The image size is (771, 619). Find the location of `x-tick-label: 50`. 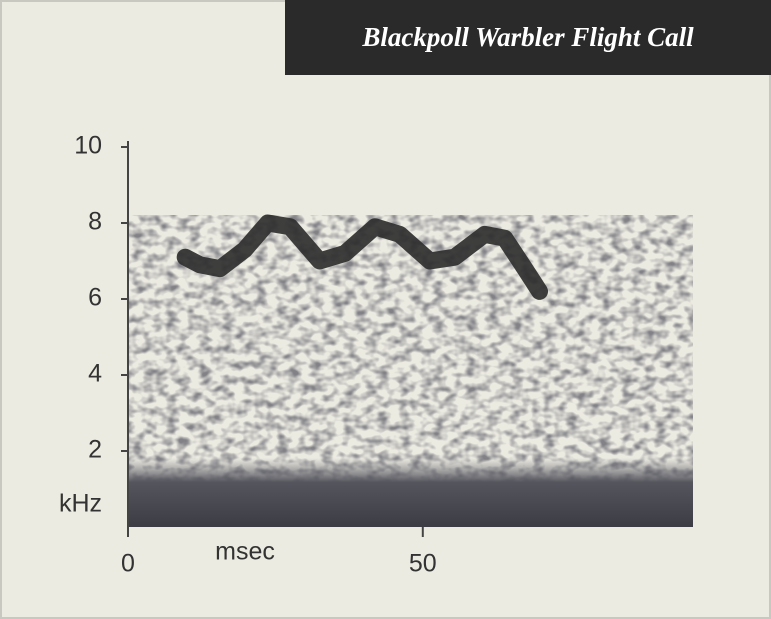

x-tick-label: 50 is located at coordinates (423, 564).